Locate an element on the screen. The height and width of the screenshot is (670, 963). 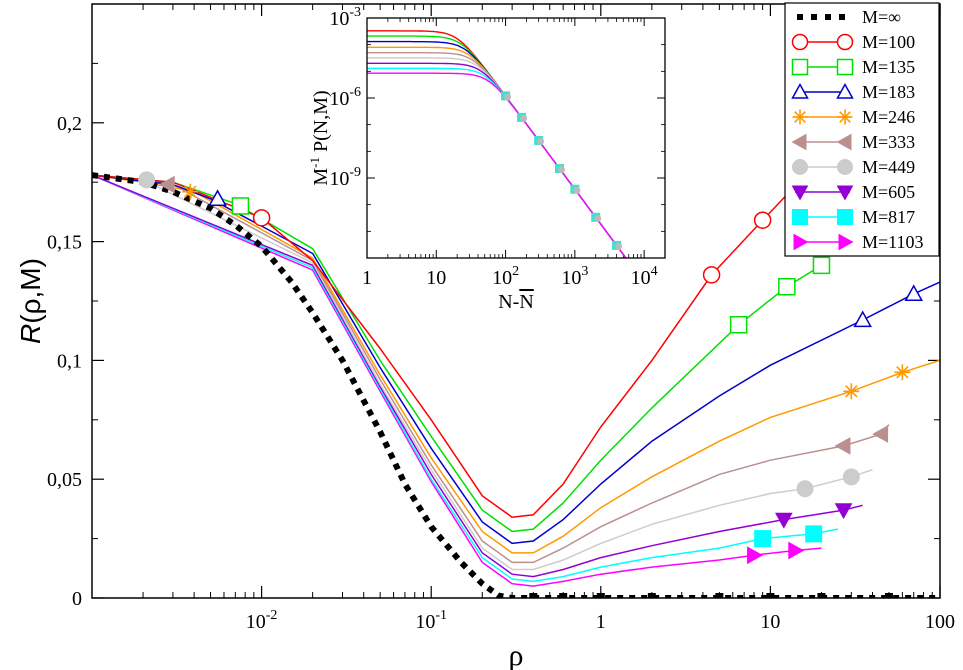
legend-label: M=∞ is located at coordinates (881, 17).